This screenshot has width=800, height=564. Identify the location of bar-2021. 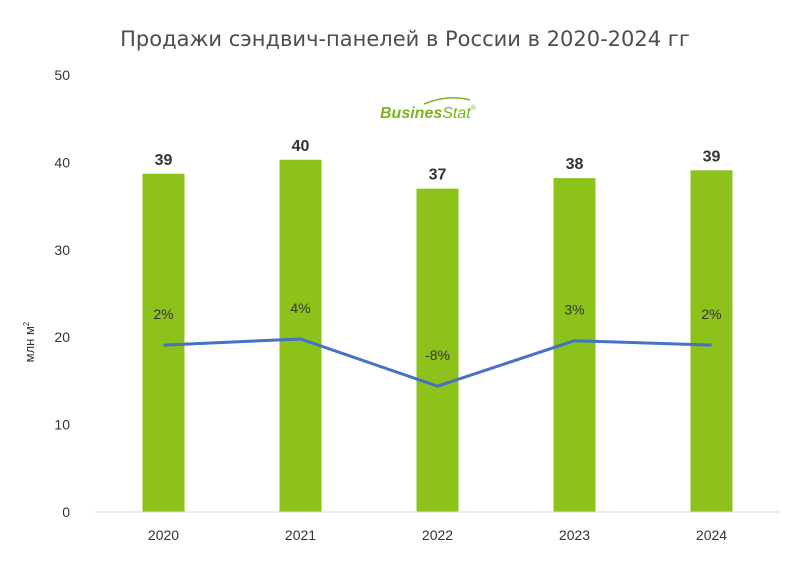
(300, 335).